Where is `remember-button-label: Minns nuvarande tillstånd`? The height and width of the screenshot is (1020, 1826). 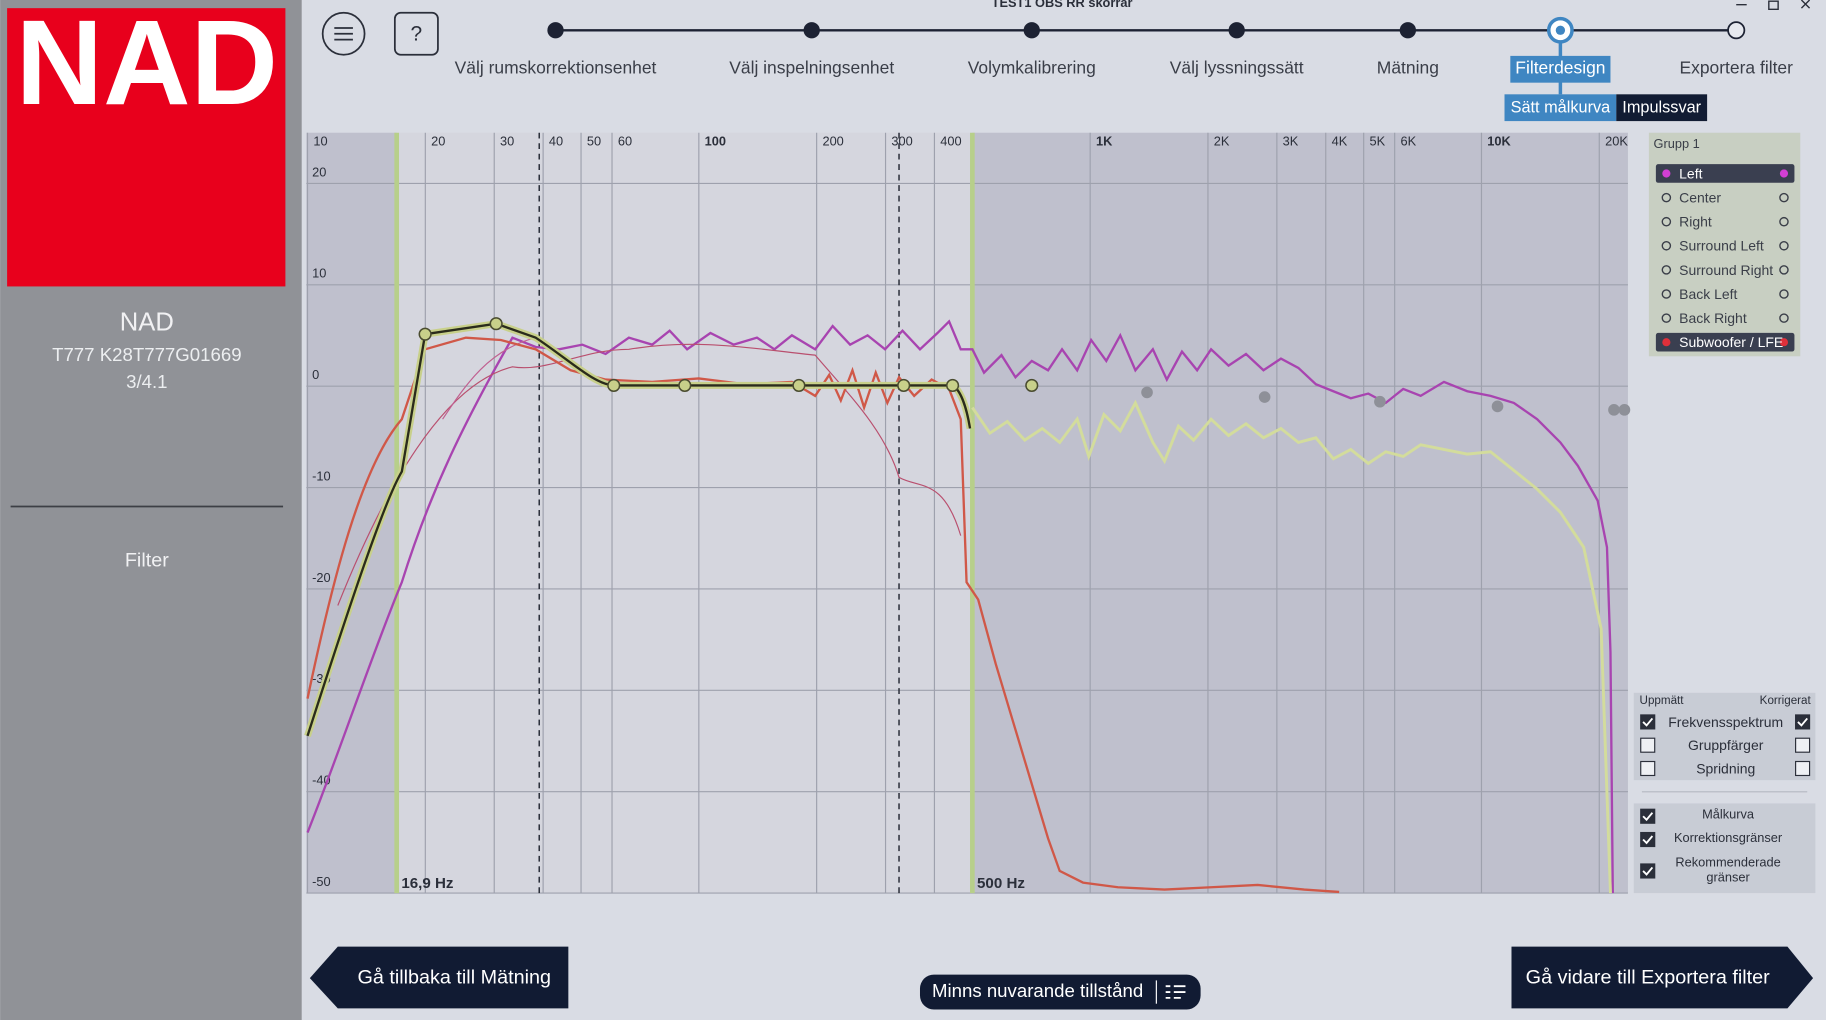 remember-button-label: Minns nuvarande tillstånd is located at coordinates (1037, 990).